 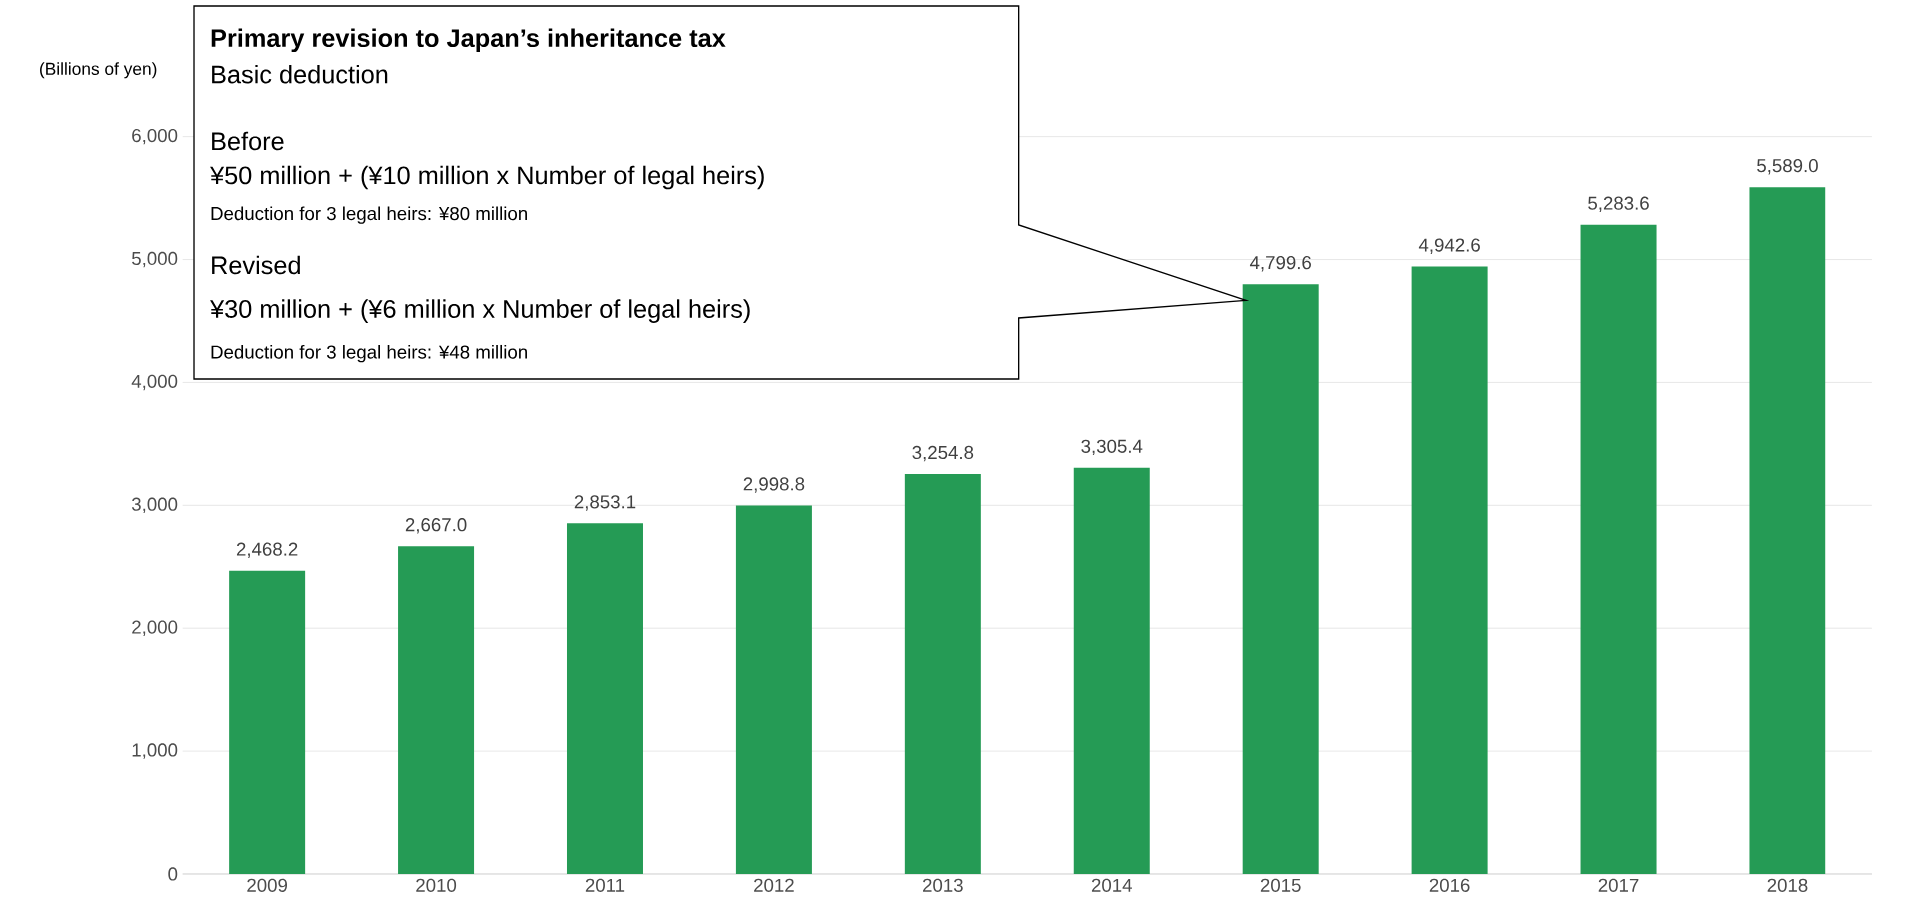 I want to click on annotation: ¥30 million + (¥6 million x Number of legal heirs), so click(x=480, y=311).